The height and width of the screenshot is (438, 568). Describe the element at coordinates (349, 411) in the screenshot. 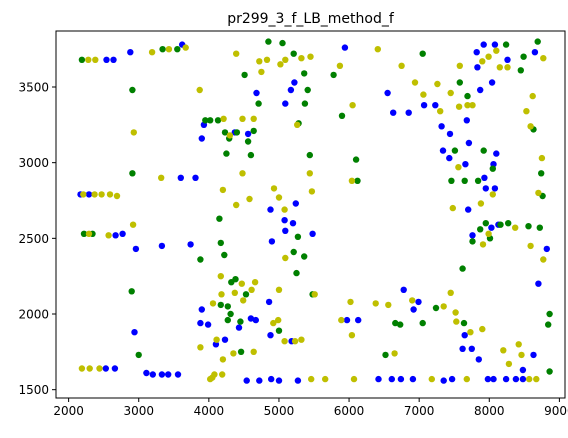

I see `x-tick-label: 6000` at that location.